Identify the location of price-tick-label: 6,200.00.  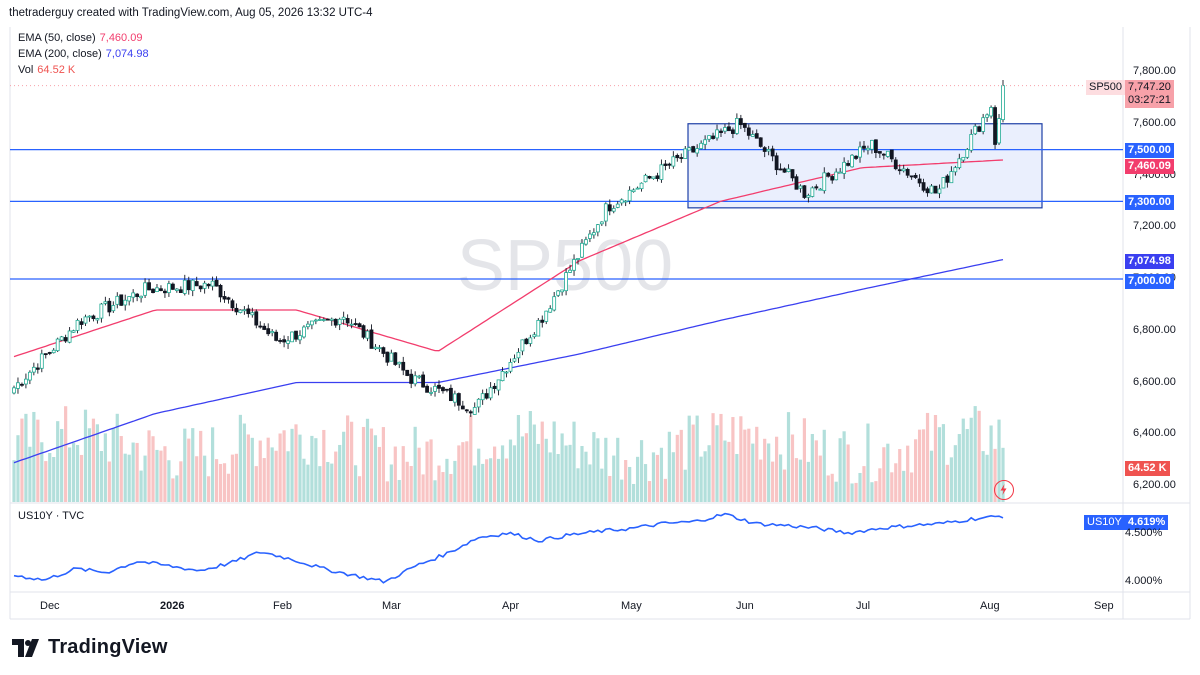
(1154, 485).